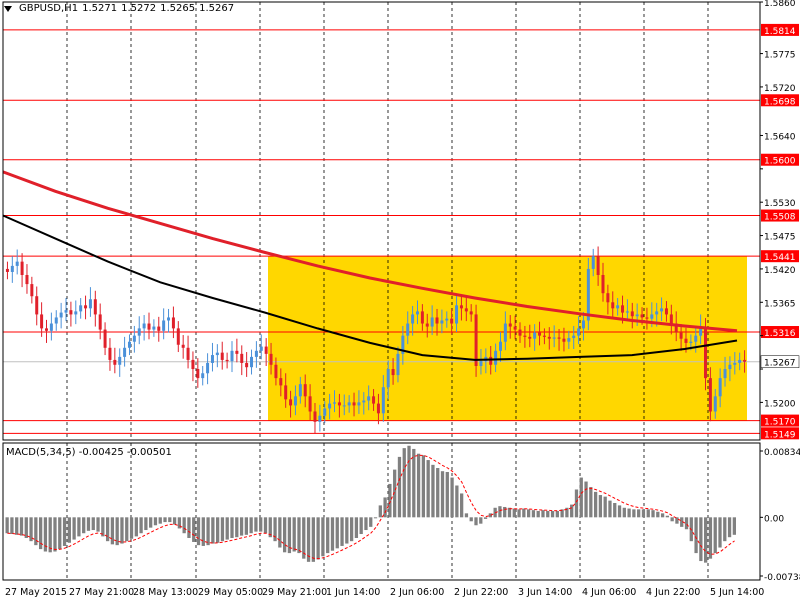 This screenshot has height=600, width=800. I want to click on level-label: 1.5508, so click(780, 218).